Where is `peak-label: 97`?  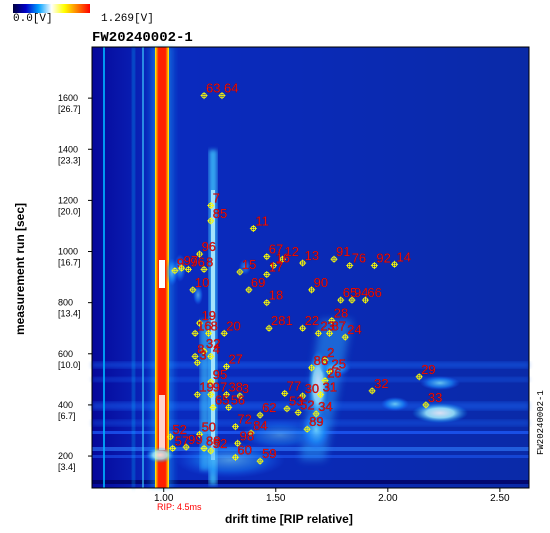 peak-label: 97 is located at coordinates (191, 260).